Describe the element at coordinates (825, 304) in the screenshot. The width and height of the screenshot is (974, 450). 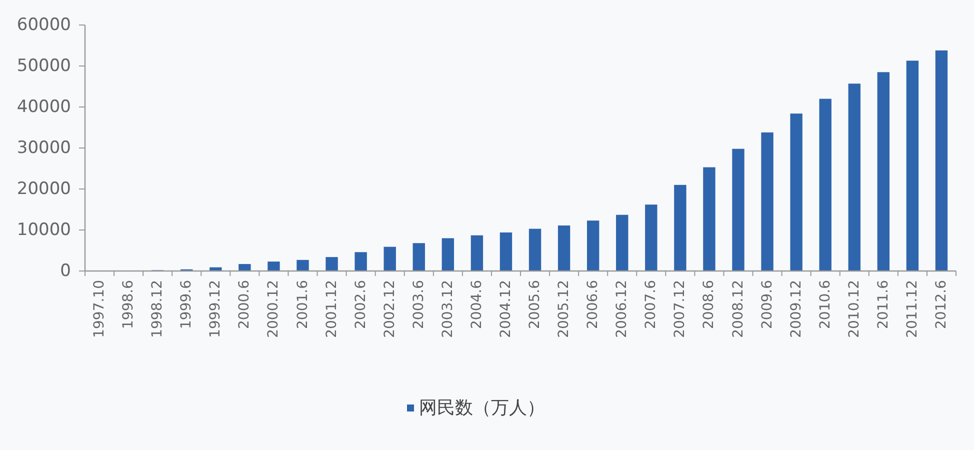
I see `x-tick-label: 2010.6` at that location.